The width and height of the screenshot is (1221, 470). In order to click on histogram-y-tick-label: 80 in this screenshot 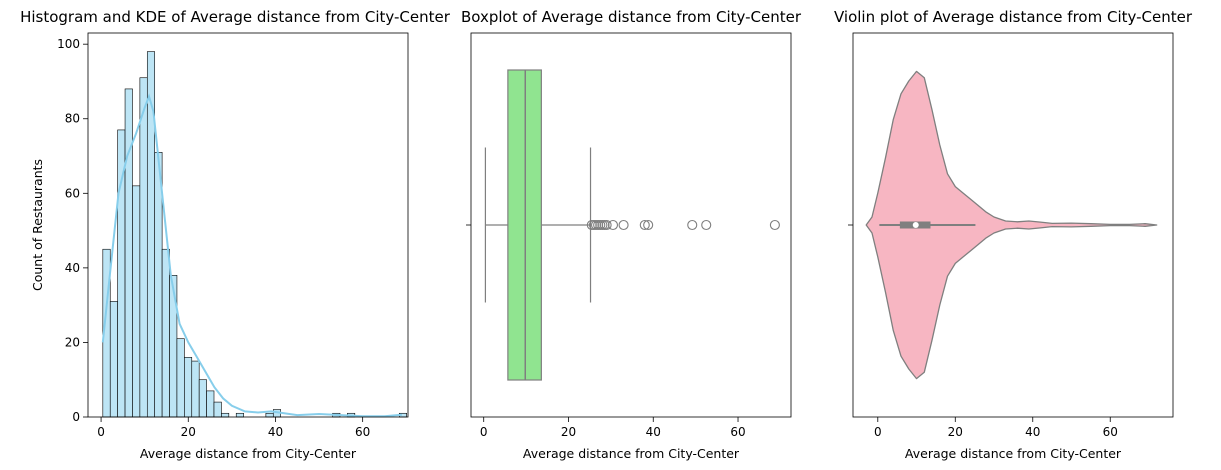, I will do `click(72, 119)`.